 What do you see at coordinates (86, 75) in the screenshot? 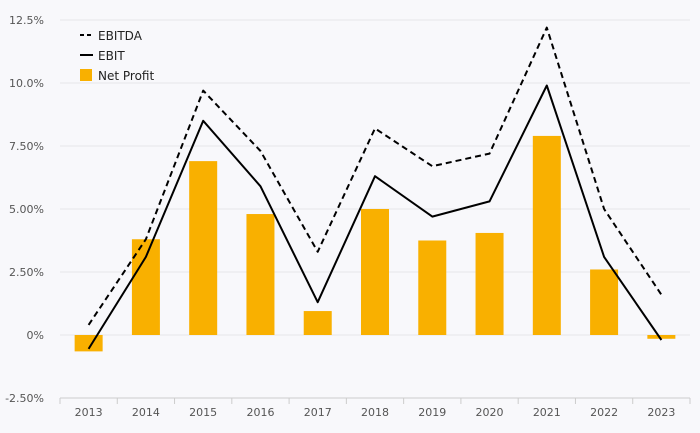
I see `legend-swatch-net-profit` at bounding box center [86, 75].